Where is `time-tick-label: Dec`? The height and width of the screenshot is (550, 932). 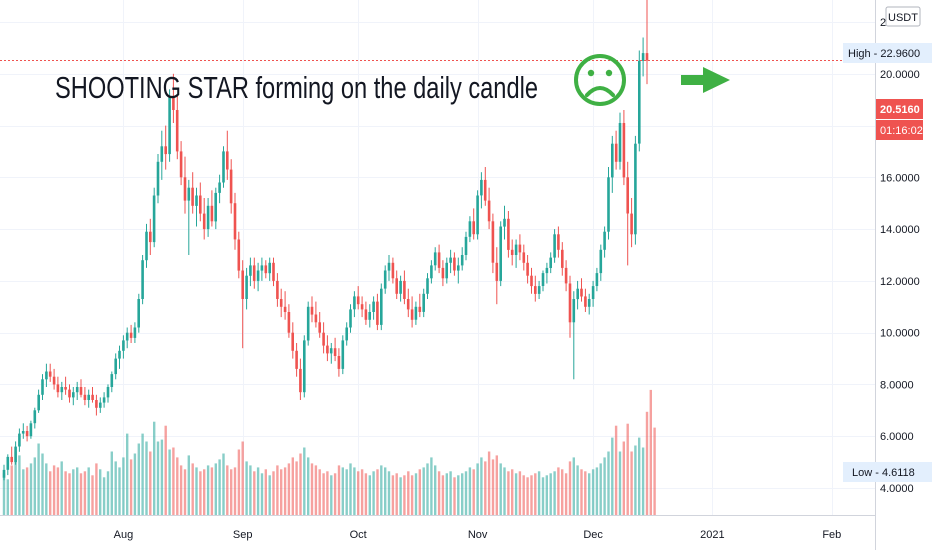
time-tick-label: Dec is located at coordinates (593, 535).